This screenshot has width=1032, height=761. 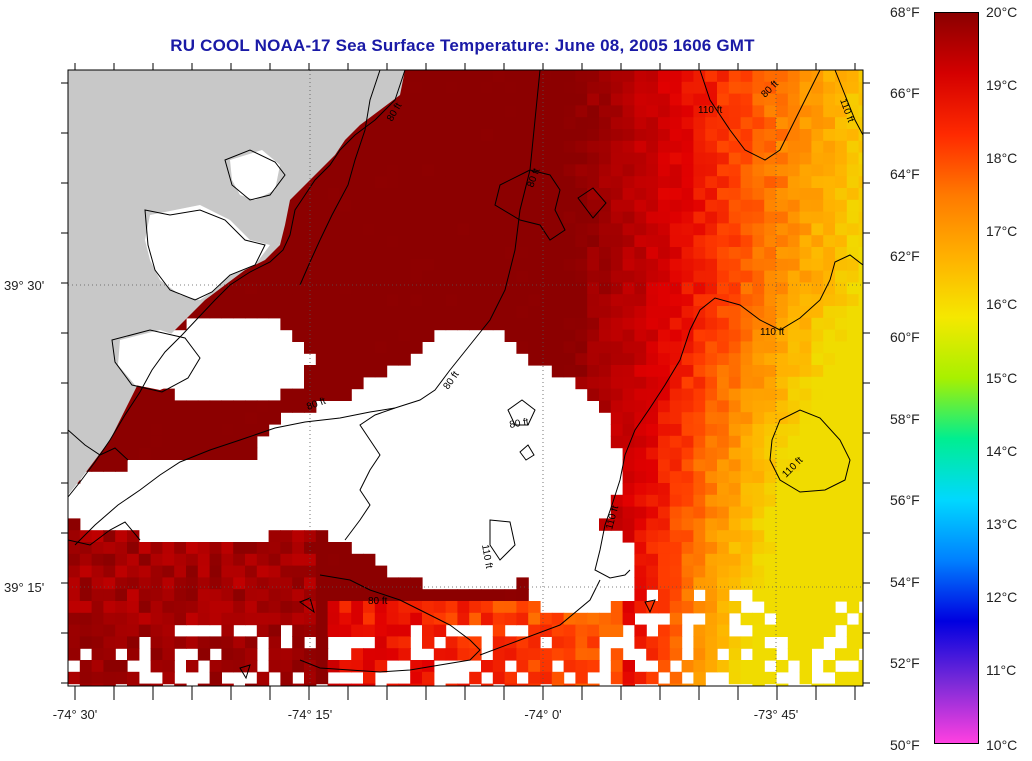 I want to click on temperature-colorbar, so click(x=956, y=378).